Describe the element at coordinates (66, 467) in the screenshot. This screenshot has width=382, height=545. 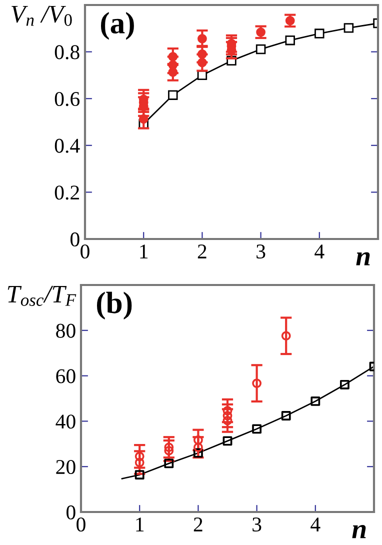
I see `y-tick-label: 20` at that location.